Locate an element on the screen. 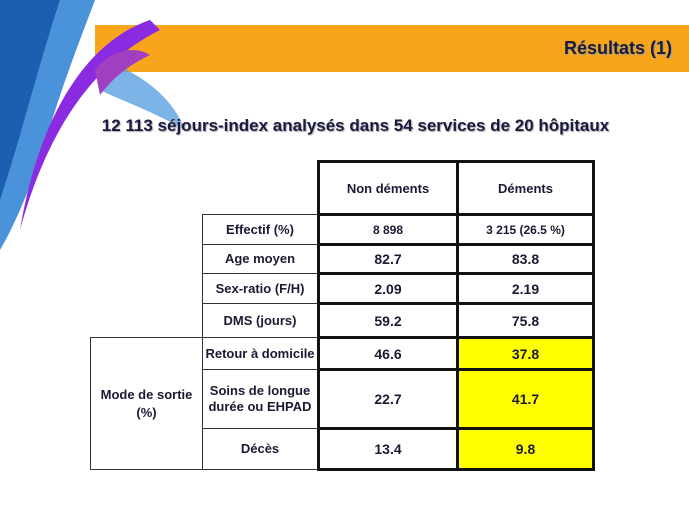  cell: 3 215 (26.5 %) is located at coordinates (525, 229).